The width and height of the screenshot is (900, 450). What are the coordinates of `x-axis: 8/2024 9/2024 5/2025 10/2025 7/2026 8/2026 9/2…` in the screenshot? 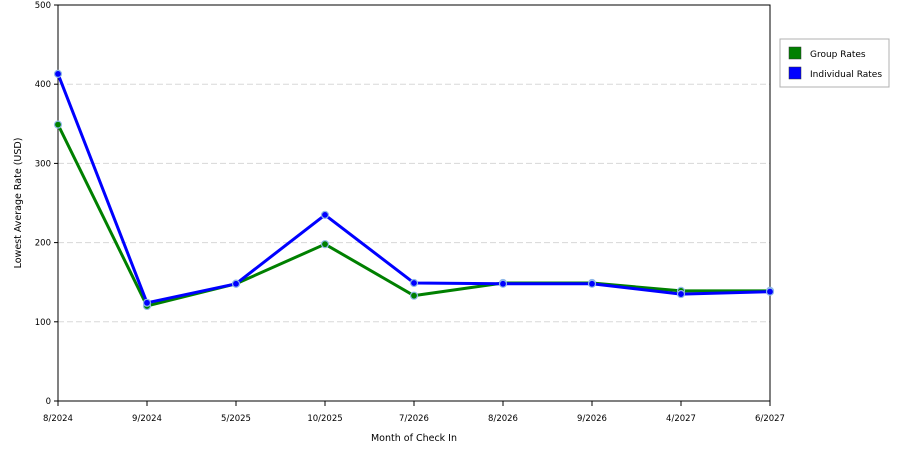 It's located at (414, 412).